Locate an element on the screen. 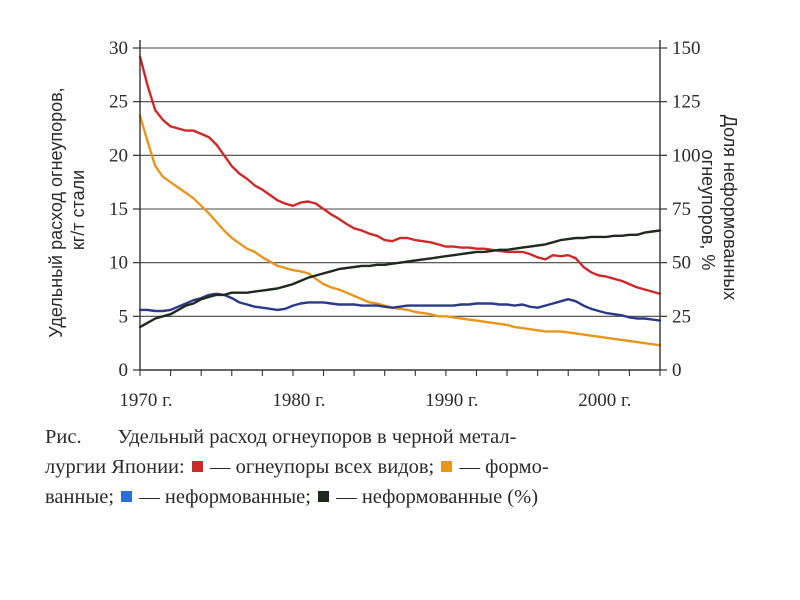 This screenshot has width=800, height=600. legend-marker-all is located at coordinates (197, 466).